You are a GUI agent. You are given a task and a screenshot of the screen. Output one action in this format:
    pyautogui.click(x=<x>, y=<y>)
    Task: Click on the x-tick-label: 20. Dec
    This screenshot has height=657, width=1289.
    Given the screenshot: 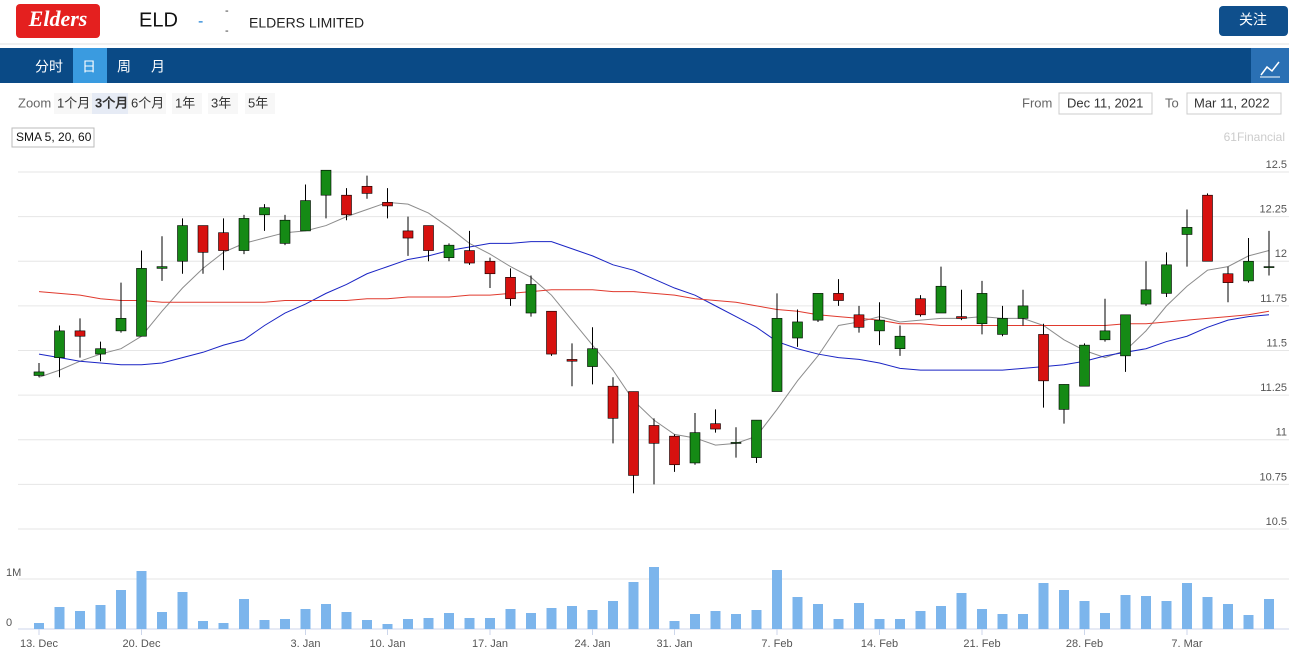 What is the action you would take?
    pyautogui.click(x=142, y=644)
    